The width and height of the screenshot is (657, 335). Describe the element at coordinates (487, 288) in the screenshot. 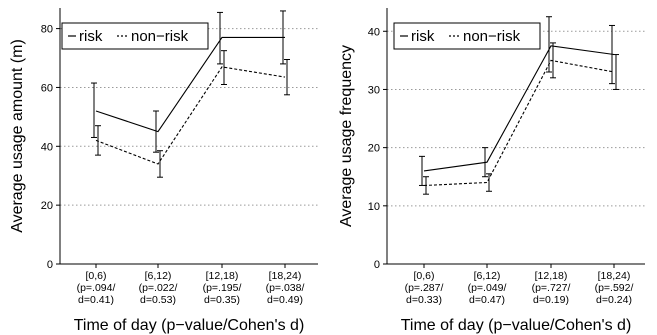

I see `x-category-label: (p=.049/` at that location.